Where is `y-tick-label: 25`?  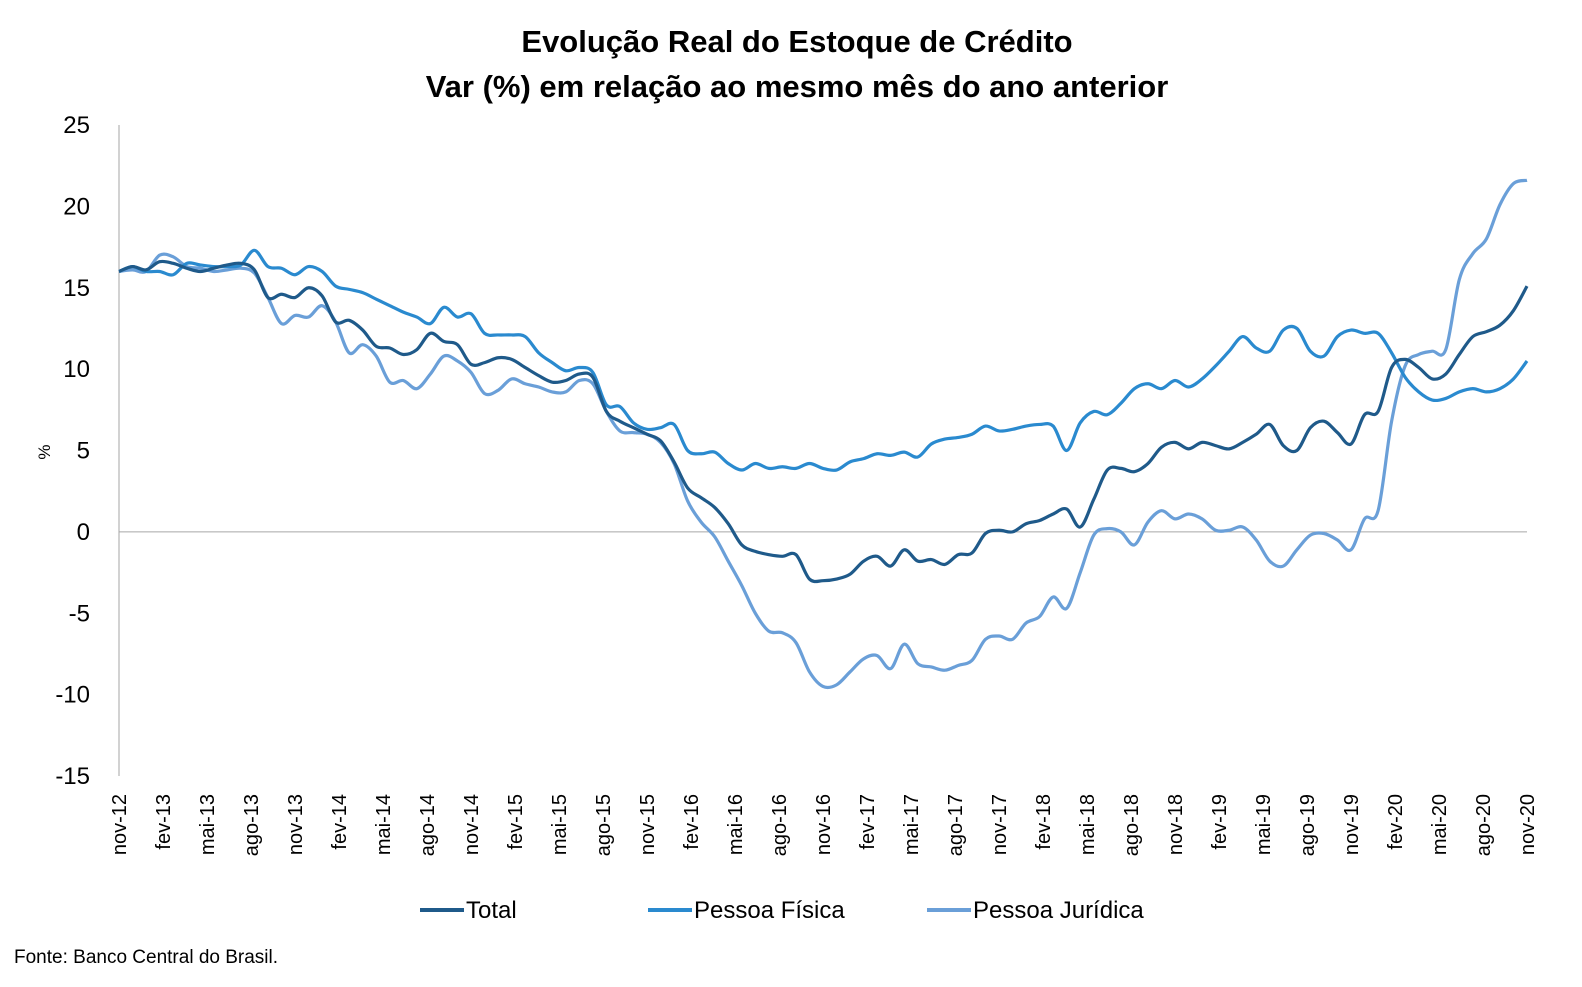 y-tick-label: 25 is located at coordinates (76, 125).